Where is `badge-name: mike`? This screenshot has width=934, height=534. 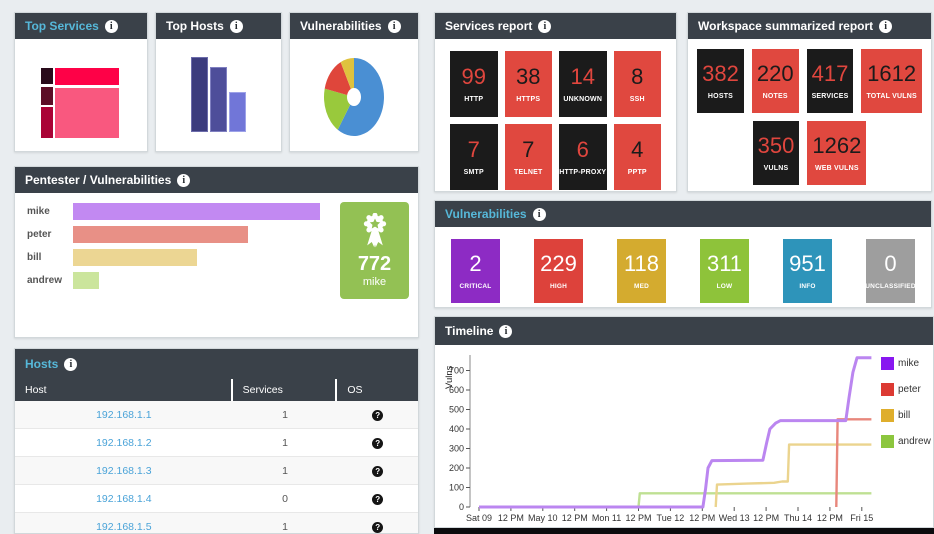 badge-name: mike is located at coordinates (374, 282).